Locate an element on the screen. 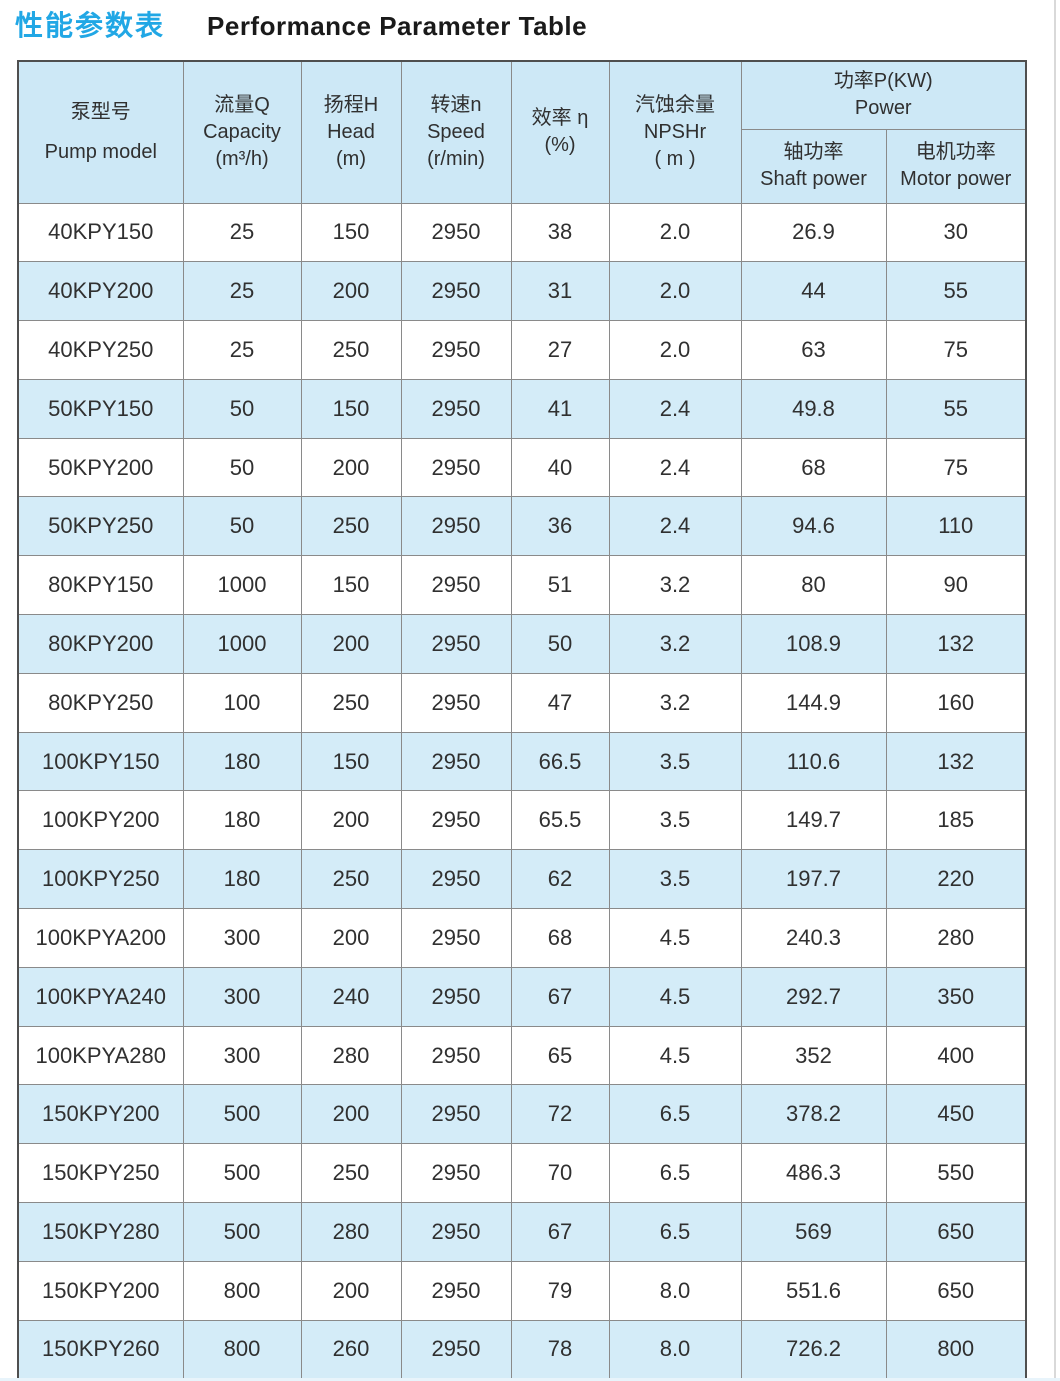 Image resolution: width=1060 pixels, height=1381 pixels. table-row: 80KPY150 1000 150 2950 51 3.2 80 90 is located at coordinates (522, 585).